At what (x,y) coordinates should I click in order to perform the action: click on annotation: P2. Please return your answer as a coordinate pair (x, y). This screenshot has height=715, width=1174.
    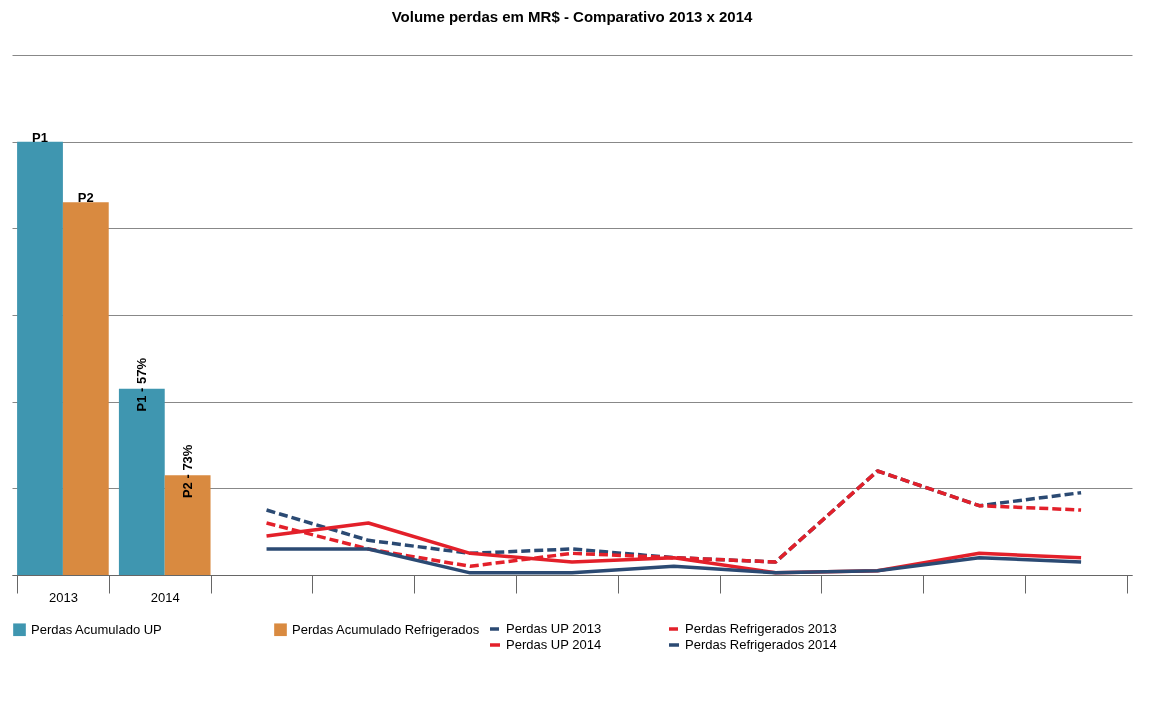
    Looking at the image, I should click on (85, 198).